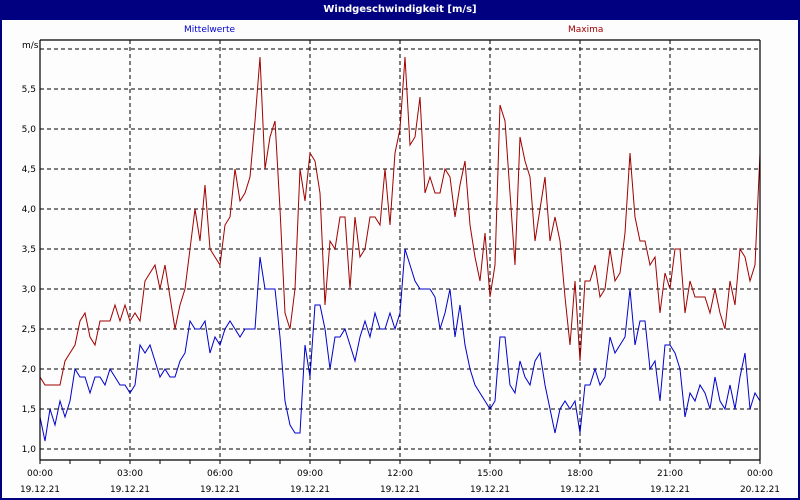  Describe the element at coordinates (29, 410) in the screenshot. I see `y-tick-label: 1,5` at that location.